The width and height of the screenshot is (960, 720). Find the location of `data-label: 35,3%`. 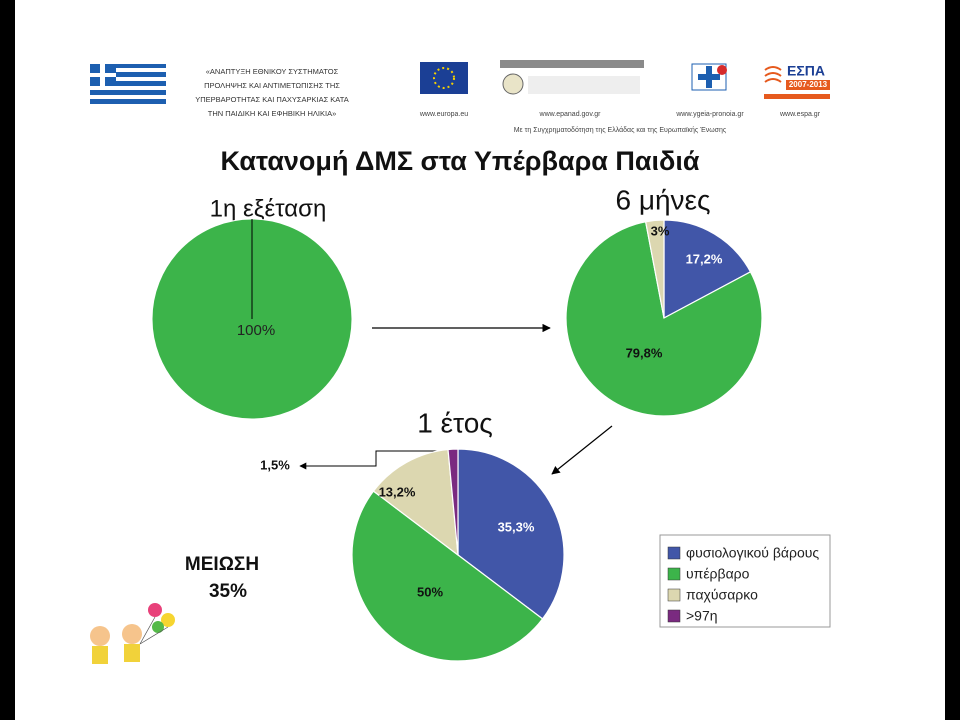

data-label: 35,3% is located at coordinates (516, 526).